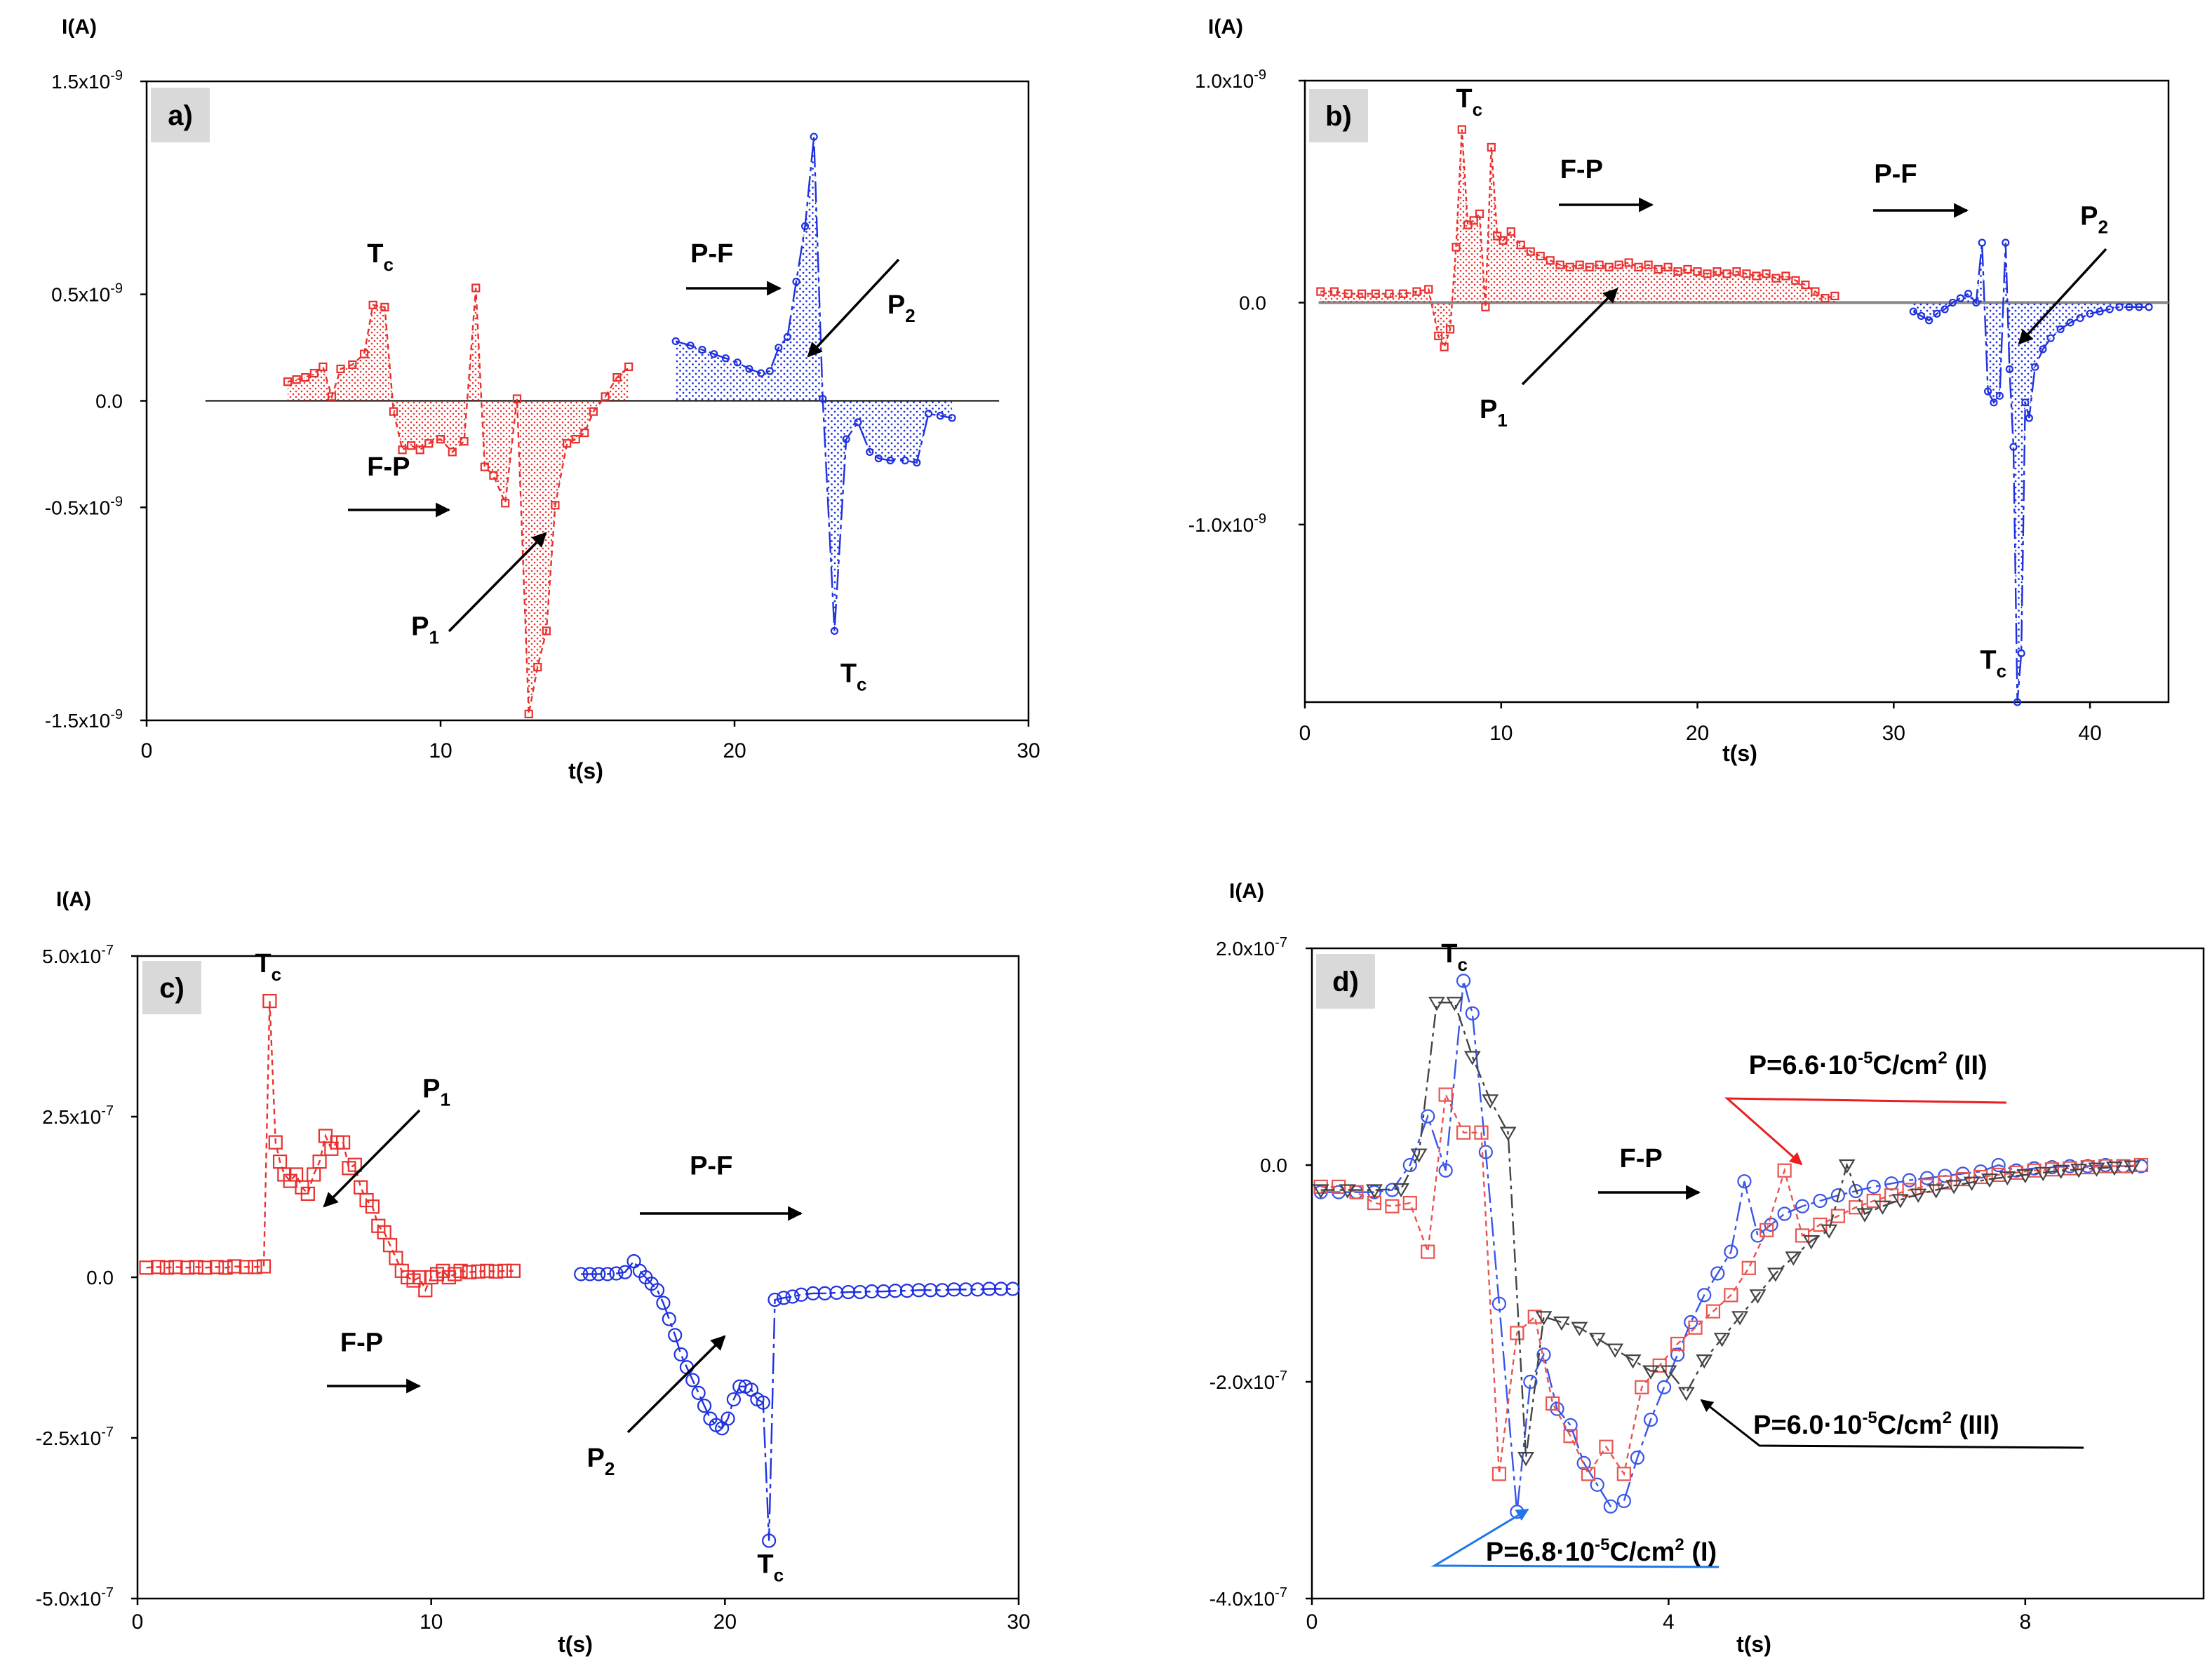  What do you see at coordinates (440, 751) in the screenshot?
I see `x-tick-label: 10` at bounding box center [440, 751].